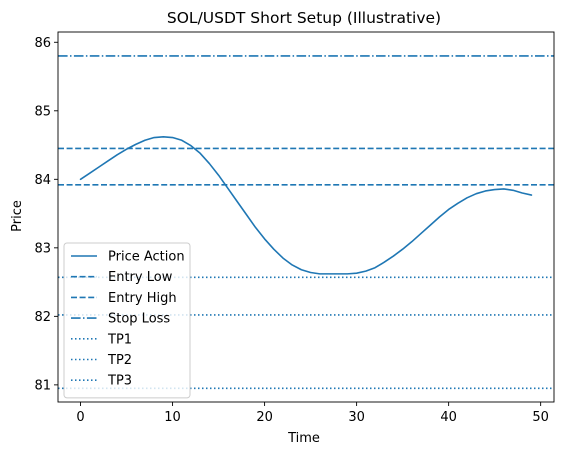  Describe the element at coordinates (17, 216) in the screenshot. I see `y-axis-title: Price` at that location.